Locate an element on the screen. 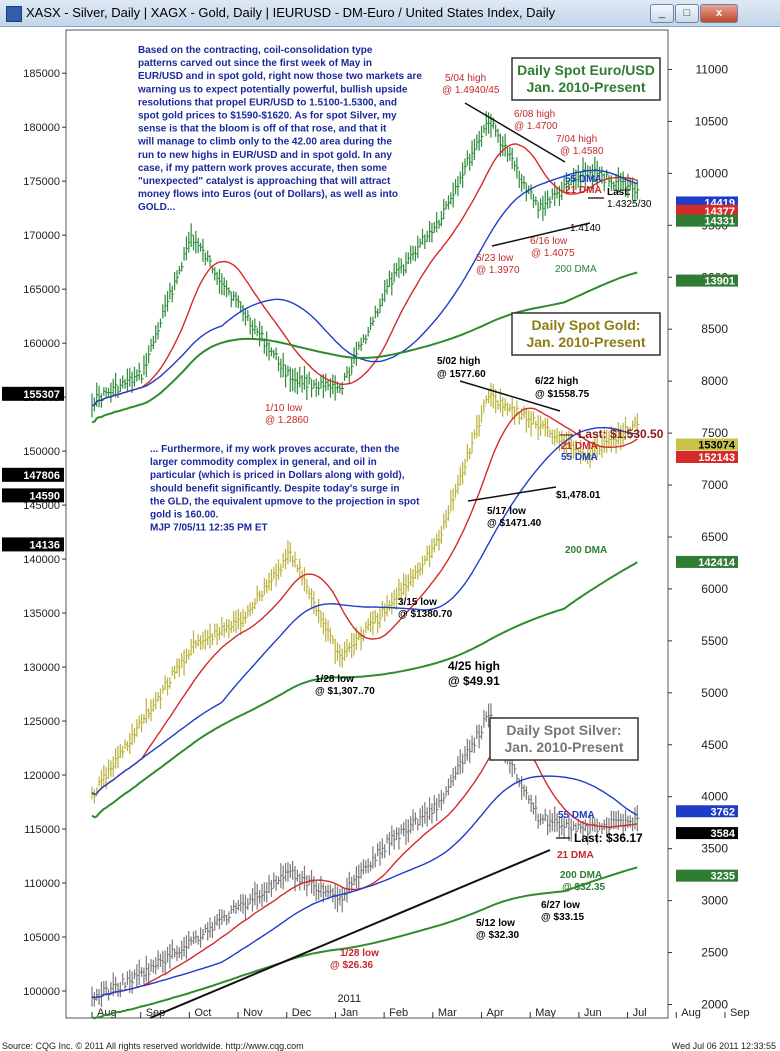  silver-annotation: 6/27 low is located at coordinates (560, 905).